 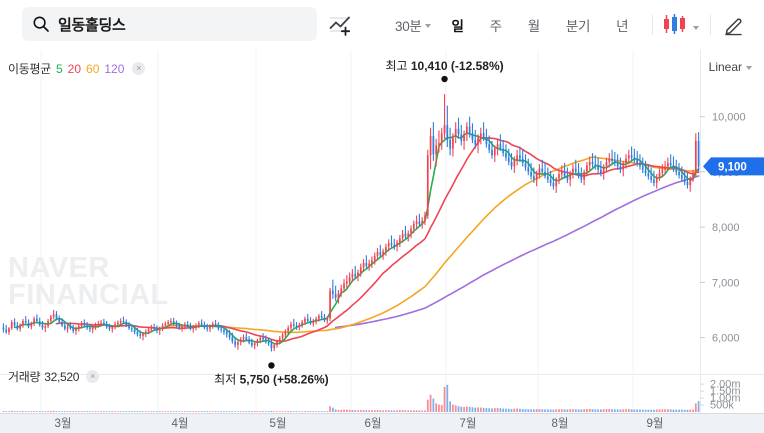 I want to click on period-tab-quarter: 분기, so click(x=578, y=26).